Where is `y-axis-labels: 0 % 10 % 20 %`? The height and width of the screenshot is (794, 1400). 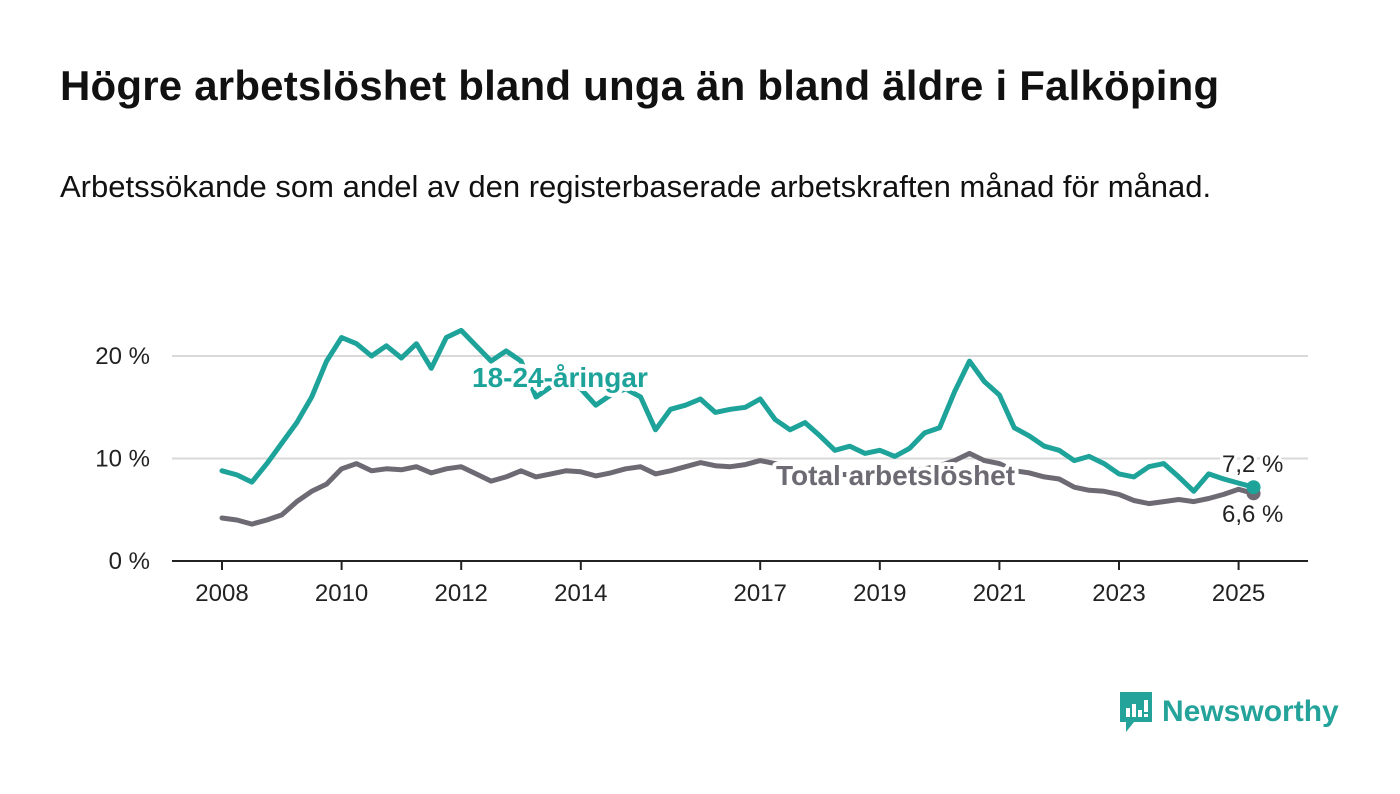 y-axis-labels: 0 % 10 % 20 % is located at coordinates (122, 459).